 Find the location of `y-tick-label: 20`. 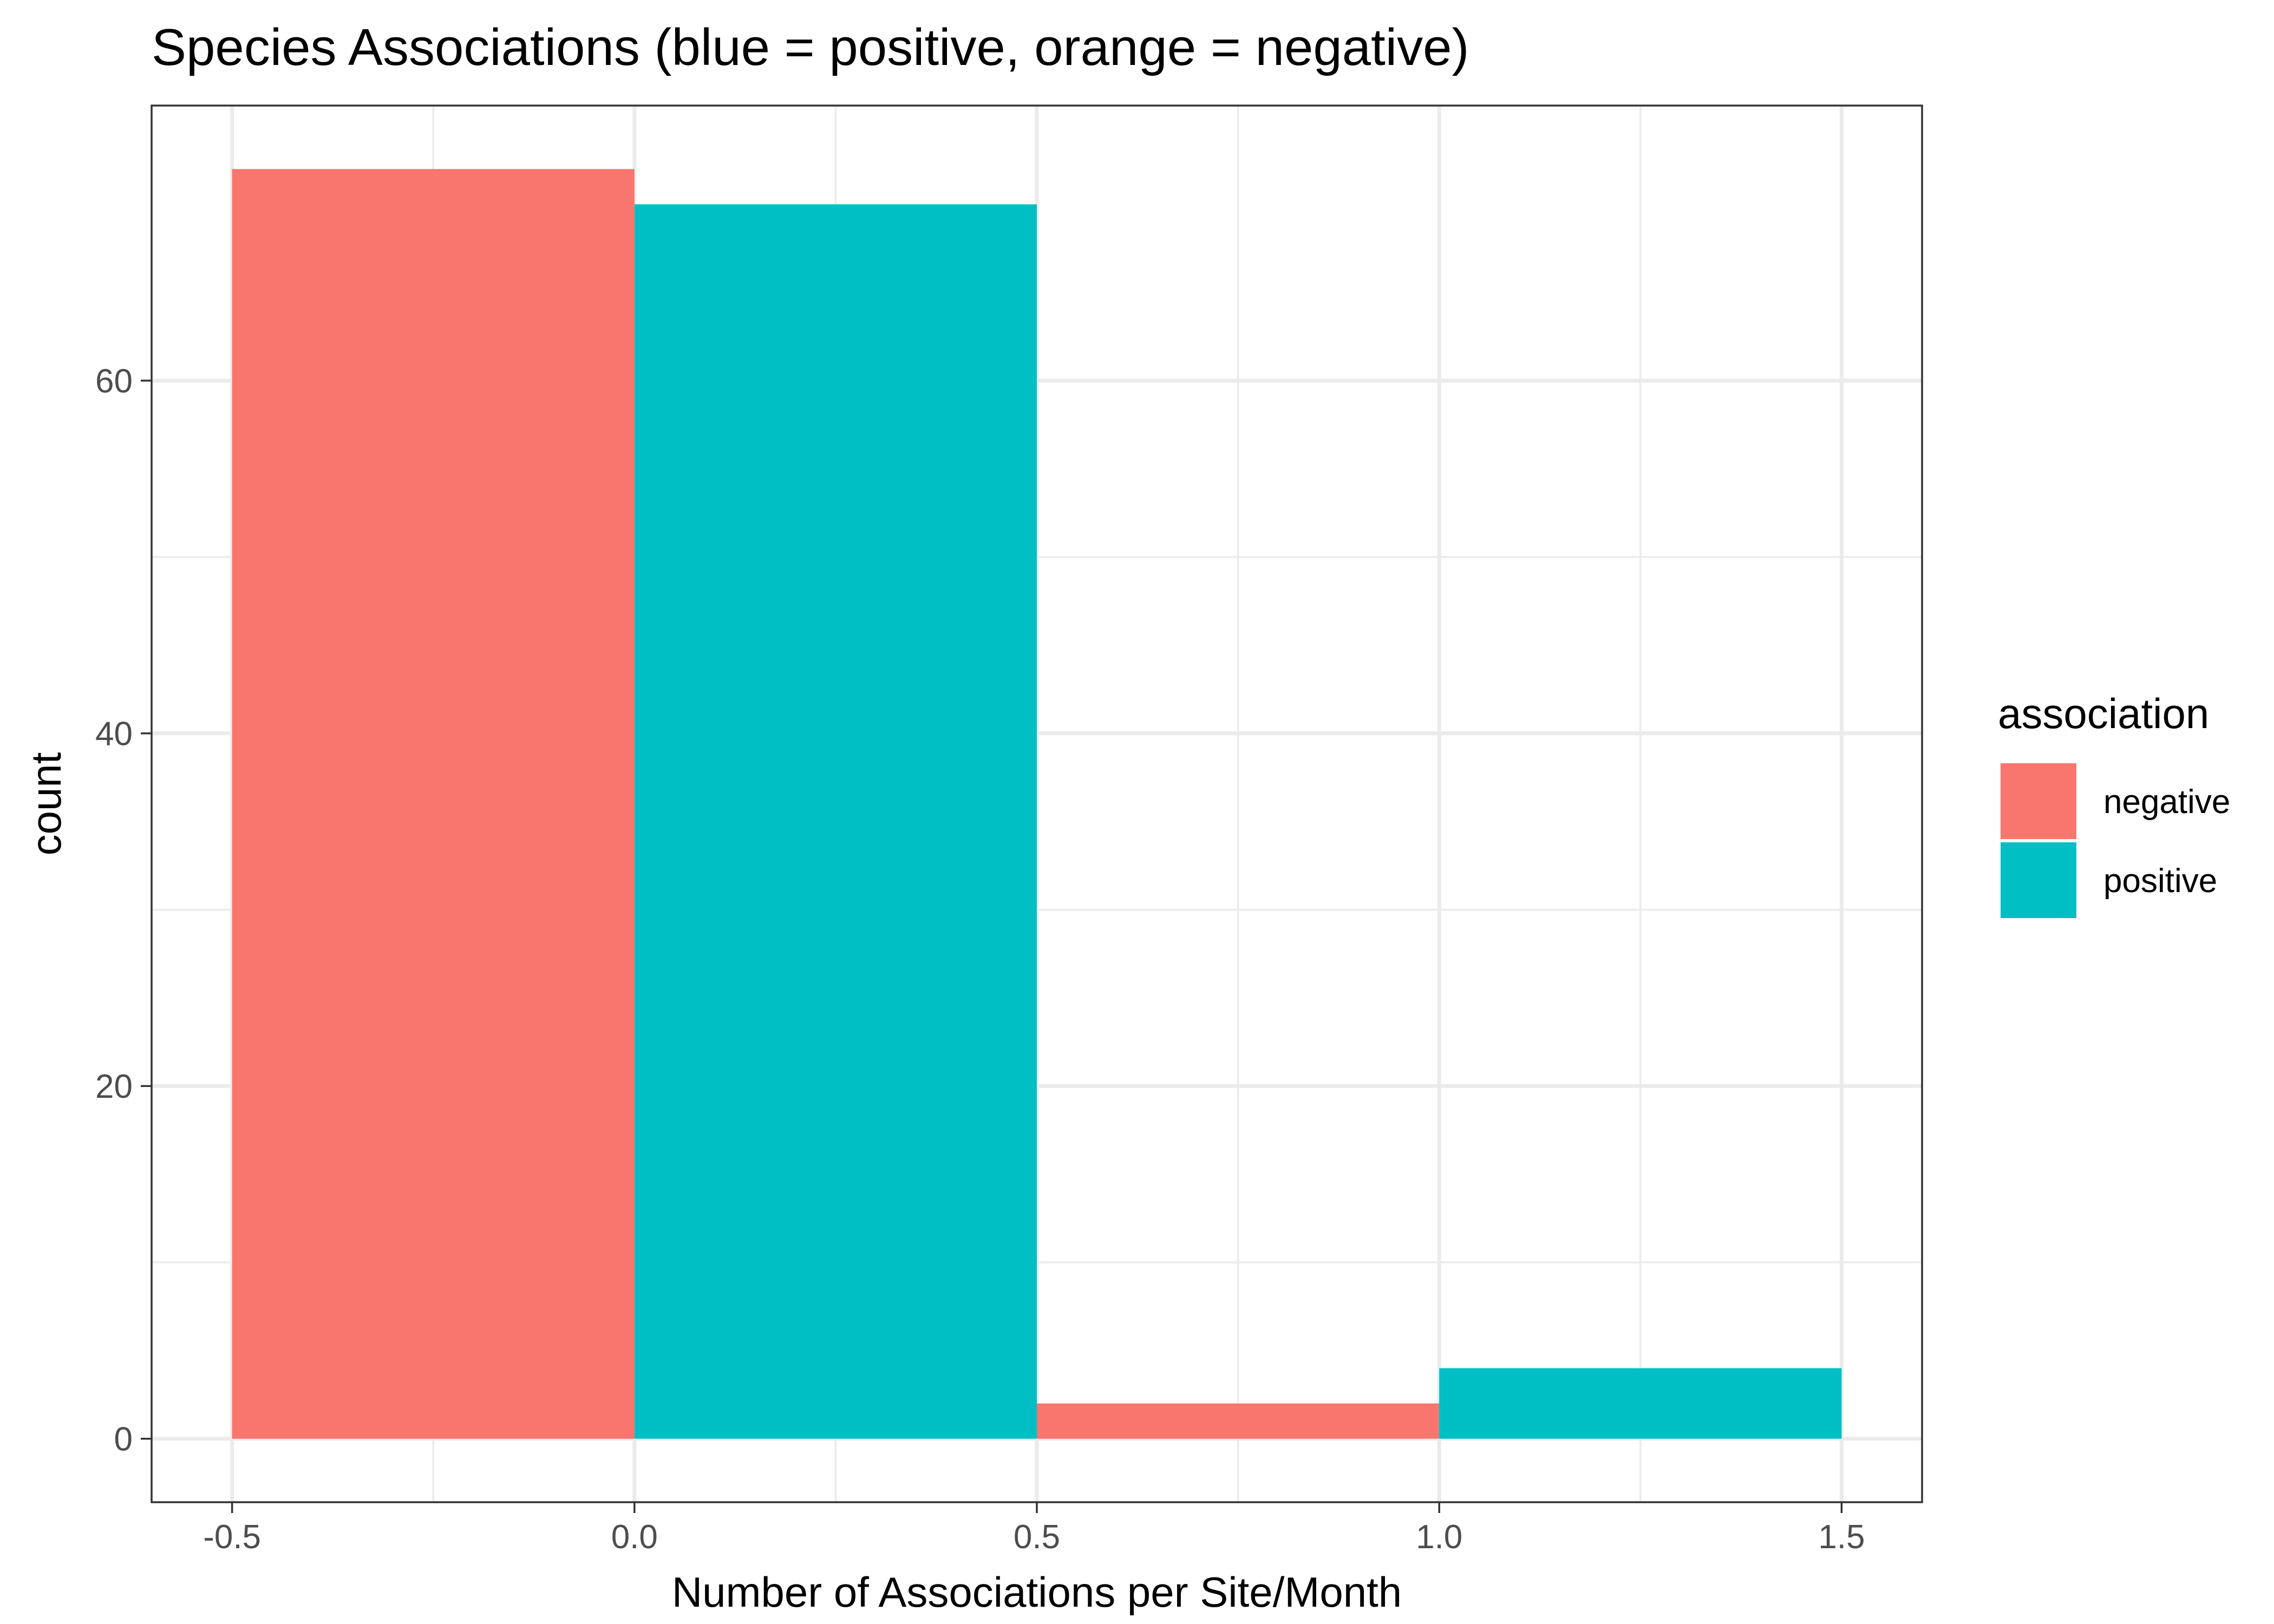

y-tick-label: 20 is located at coordinates (114, 1086).